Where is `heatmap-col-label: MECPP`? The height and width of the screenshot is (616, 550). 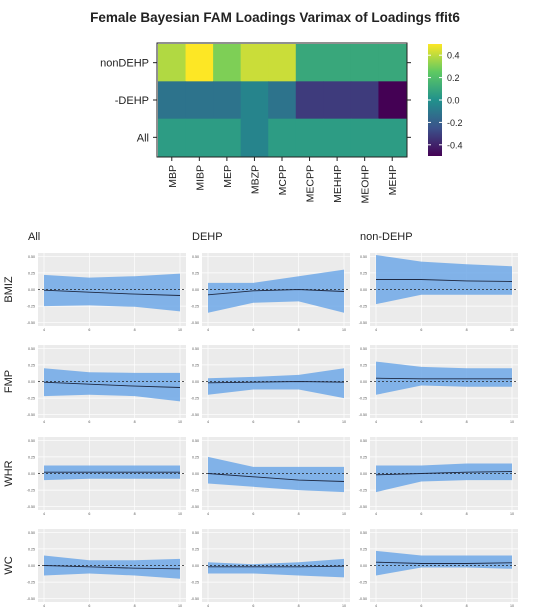 heatmap-col-label: MECPP is located at coordinates (311, 183).